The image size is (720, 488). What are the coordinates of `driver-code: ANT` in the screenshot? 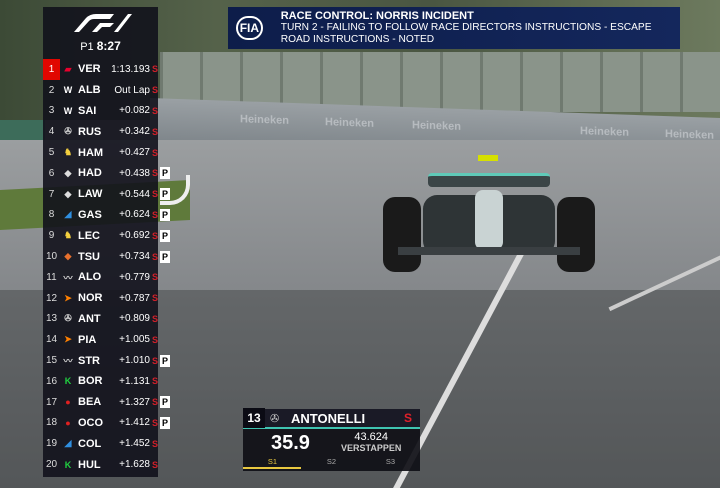 It's located at (89, 318).